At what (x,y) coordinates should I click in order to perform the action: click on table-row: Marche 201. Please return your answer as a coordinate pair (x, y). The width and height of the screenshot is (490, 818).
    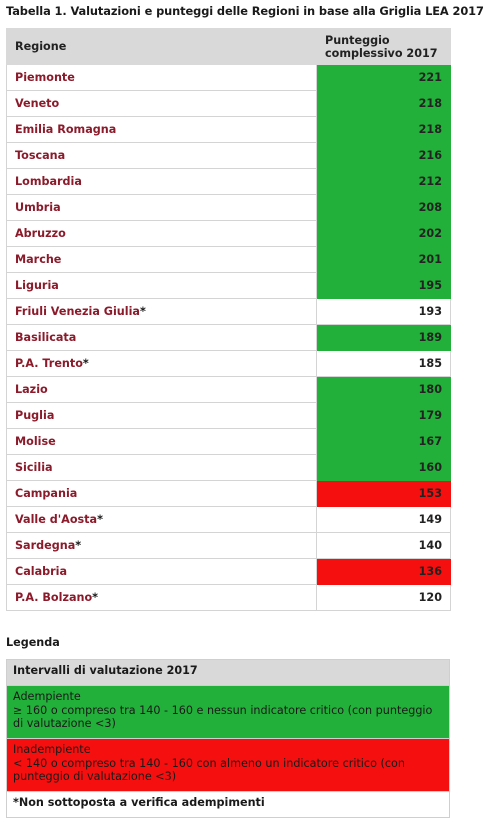
    Looking at the image, I should click on (228, 259).